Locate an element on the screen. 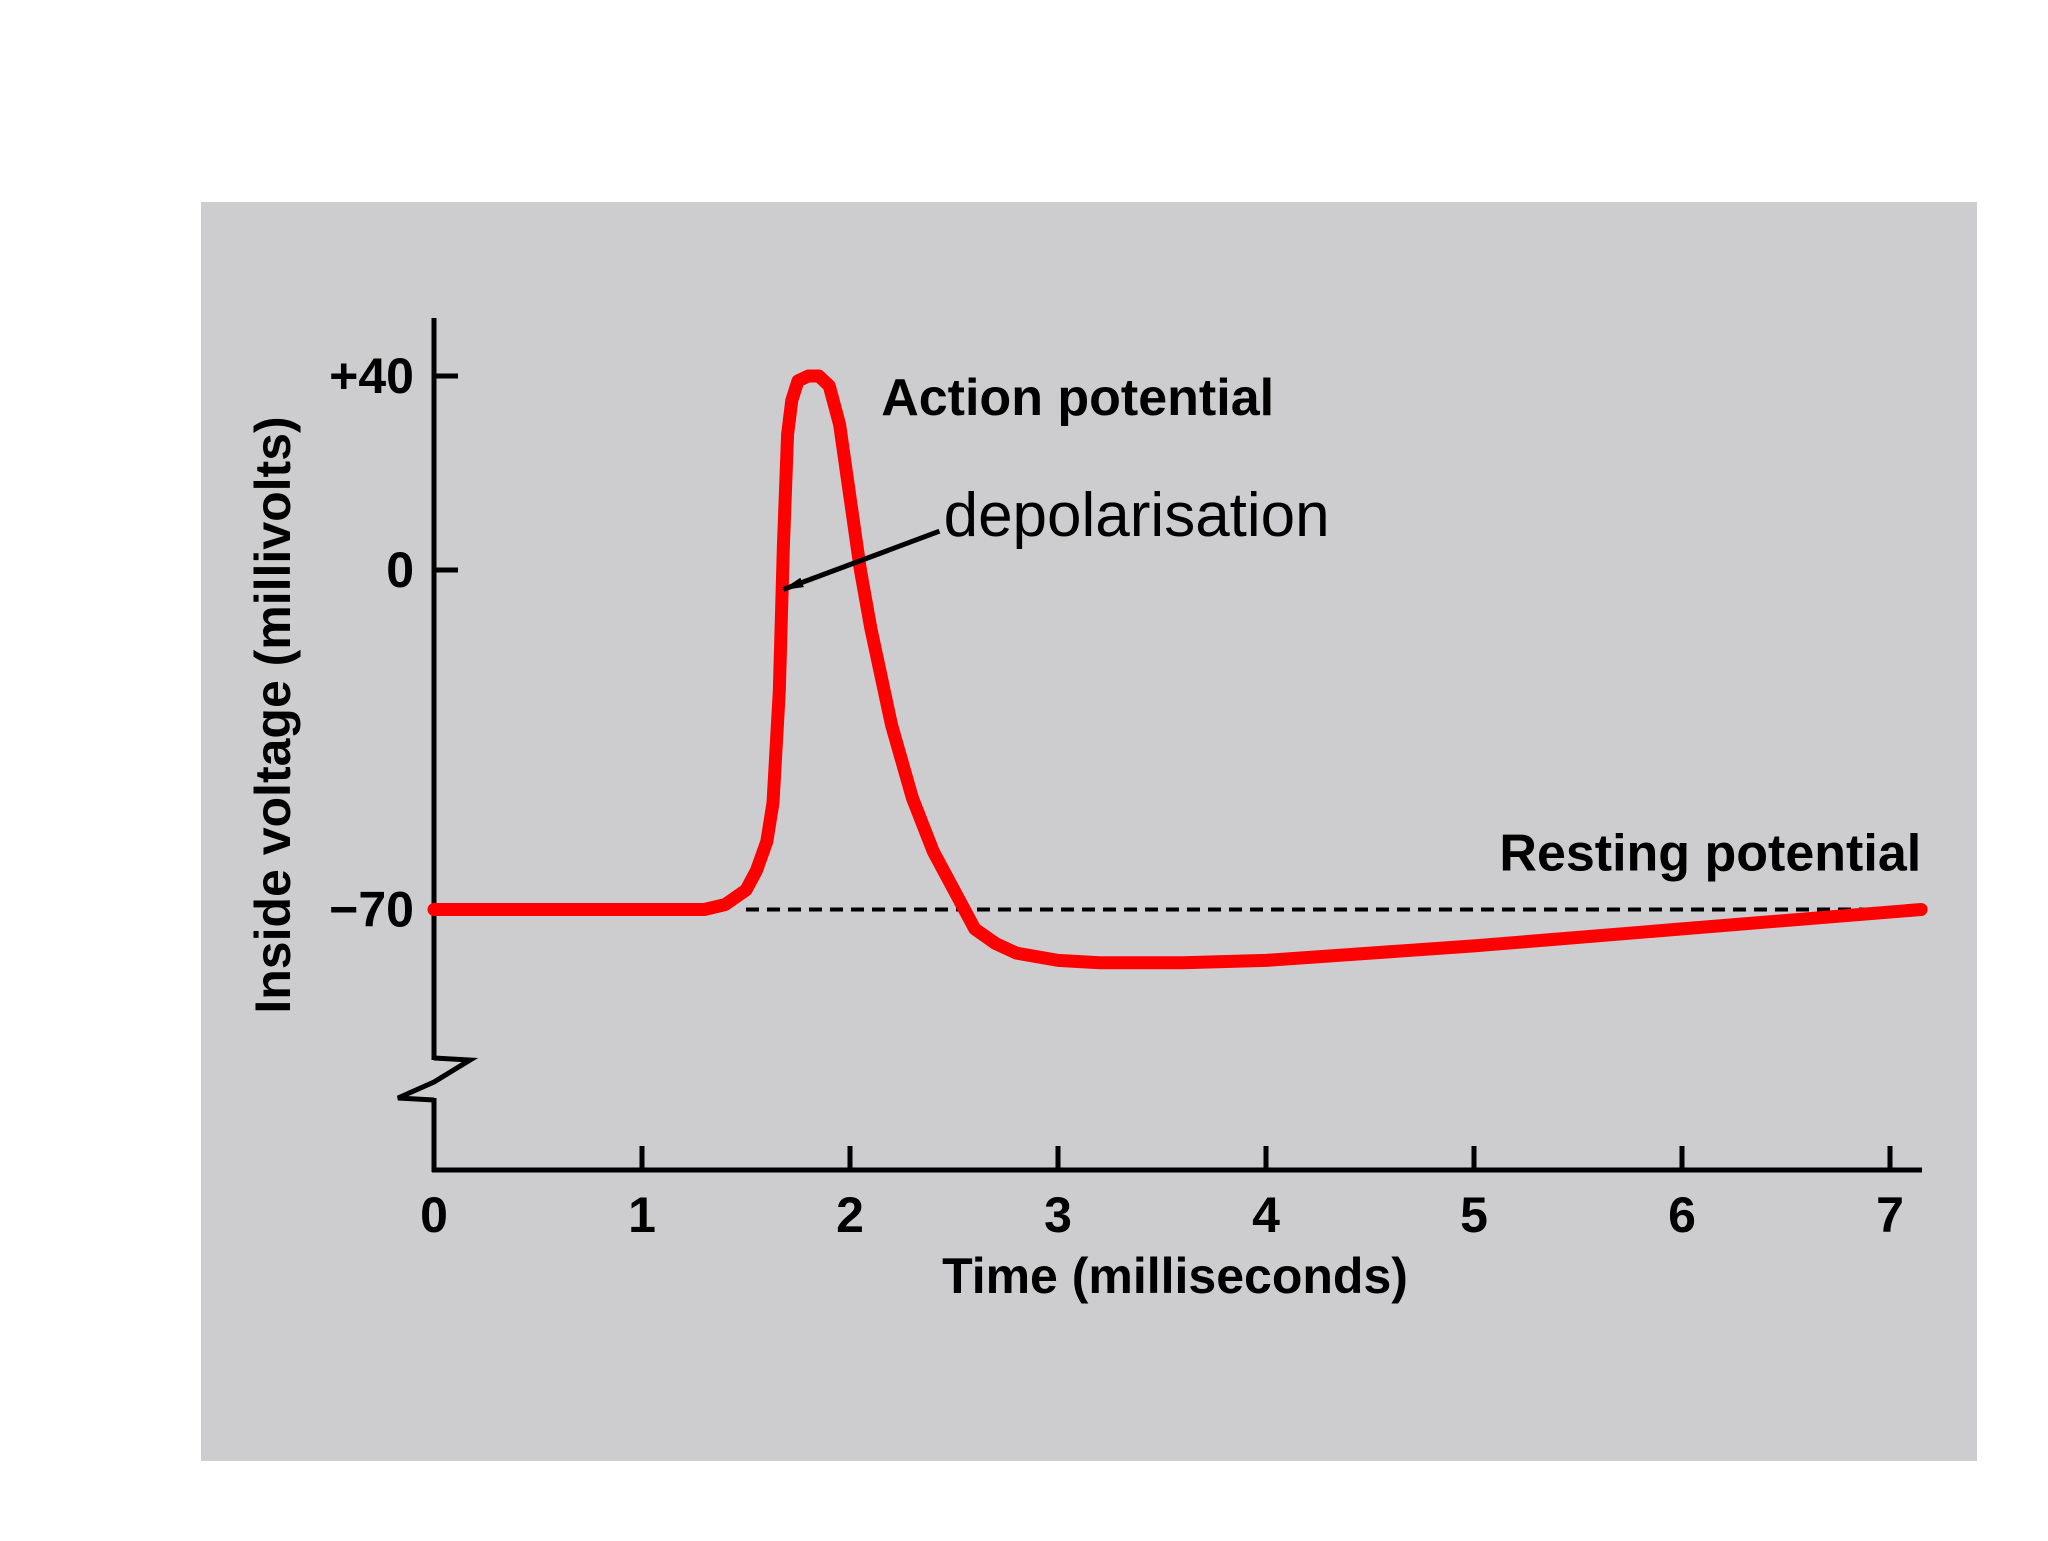 The image size is (2048, 1541). x-tick-label-4: 4 is located at coordinates (1266, 1215).